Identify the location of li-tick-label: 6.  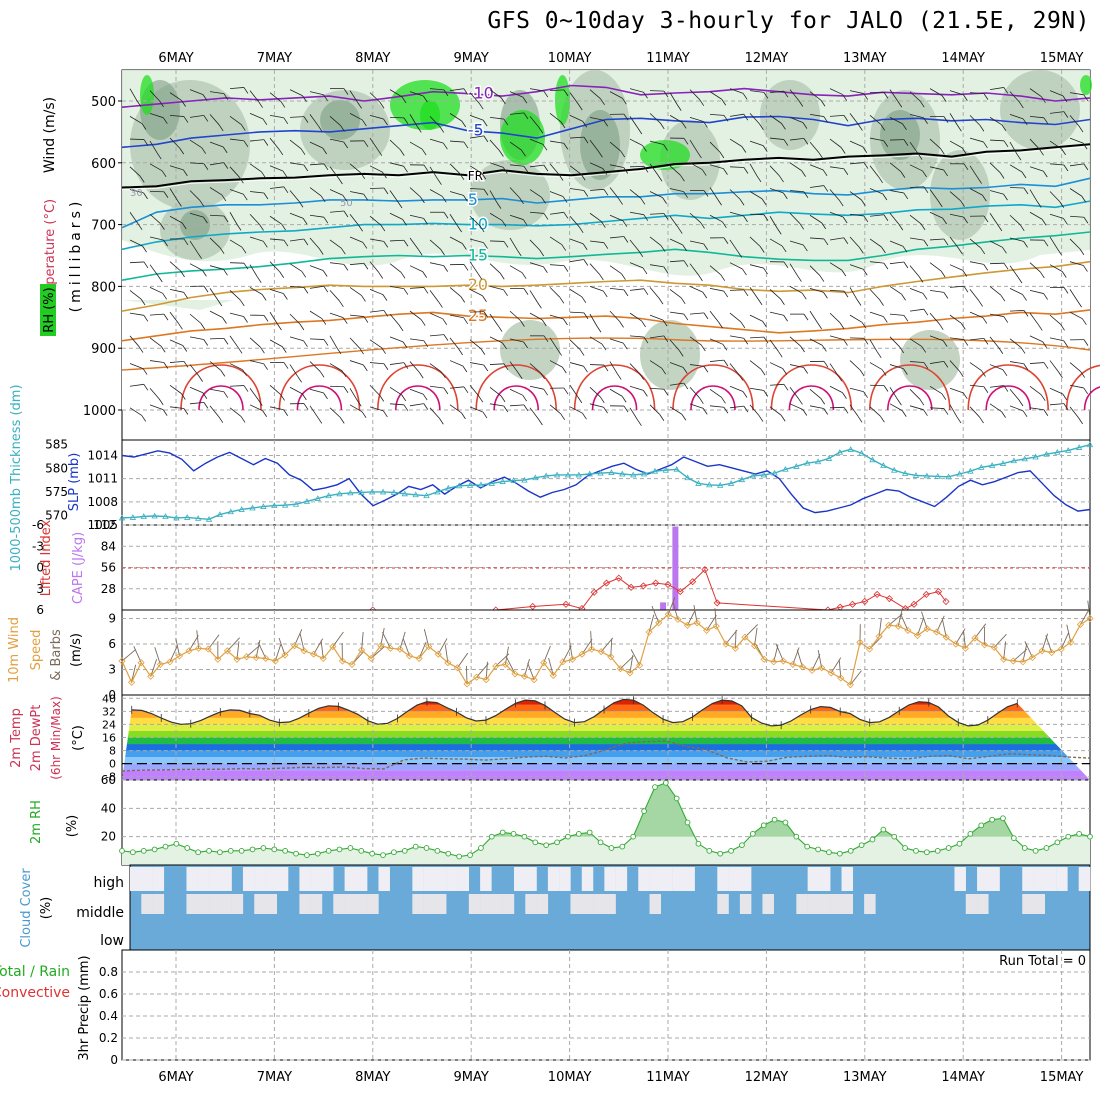
(40, 610).